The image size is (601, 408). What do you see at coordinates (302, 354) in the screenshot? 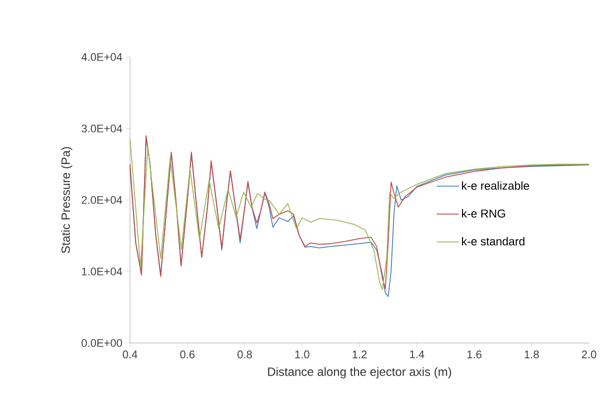
I see `x-tick-label: 1.0` at bounding box center [302, 354].